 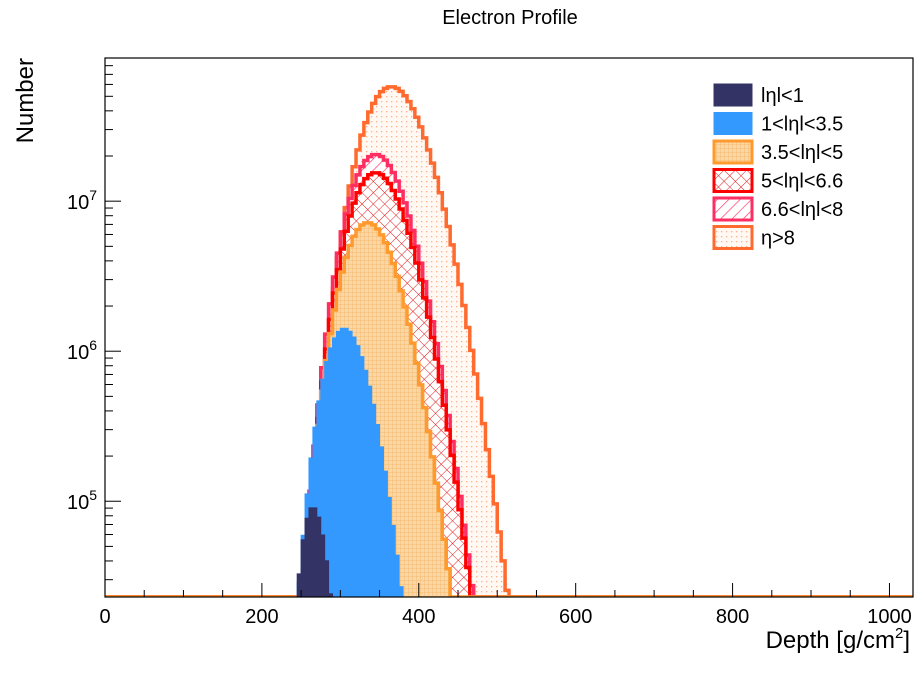 I want to click on x-axis-label-sup: 2, so click(x=899, y=633).